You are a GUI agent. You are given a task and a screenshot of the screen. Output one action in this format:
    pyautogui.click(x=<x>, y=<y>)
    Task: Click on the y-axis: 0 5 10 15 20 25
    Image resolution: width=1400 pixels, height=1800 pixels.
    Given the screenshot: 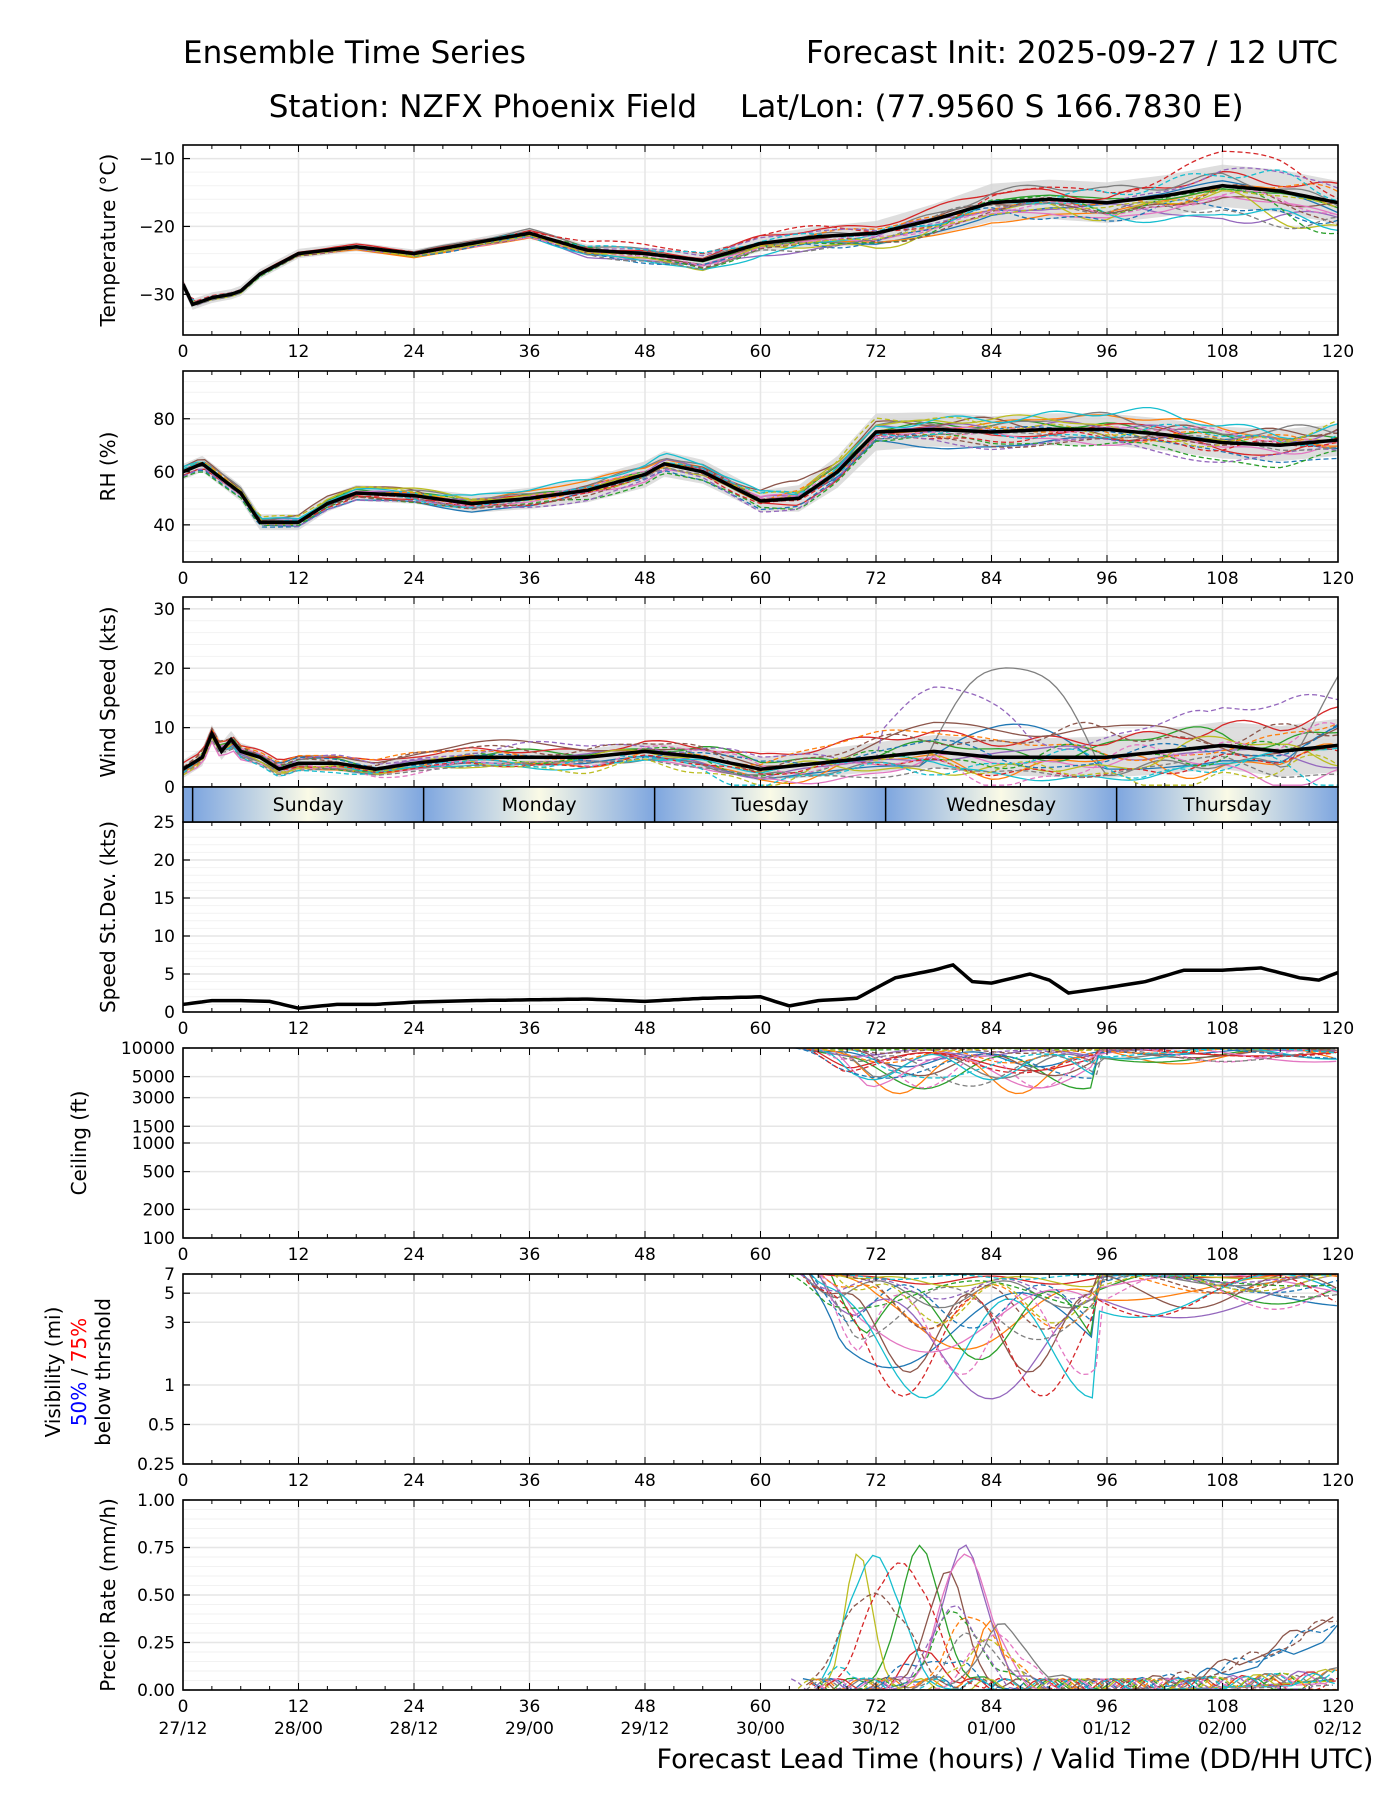 What is the action you would take?
    pyautogui.click(x=171, y=918)
    